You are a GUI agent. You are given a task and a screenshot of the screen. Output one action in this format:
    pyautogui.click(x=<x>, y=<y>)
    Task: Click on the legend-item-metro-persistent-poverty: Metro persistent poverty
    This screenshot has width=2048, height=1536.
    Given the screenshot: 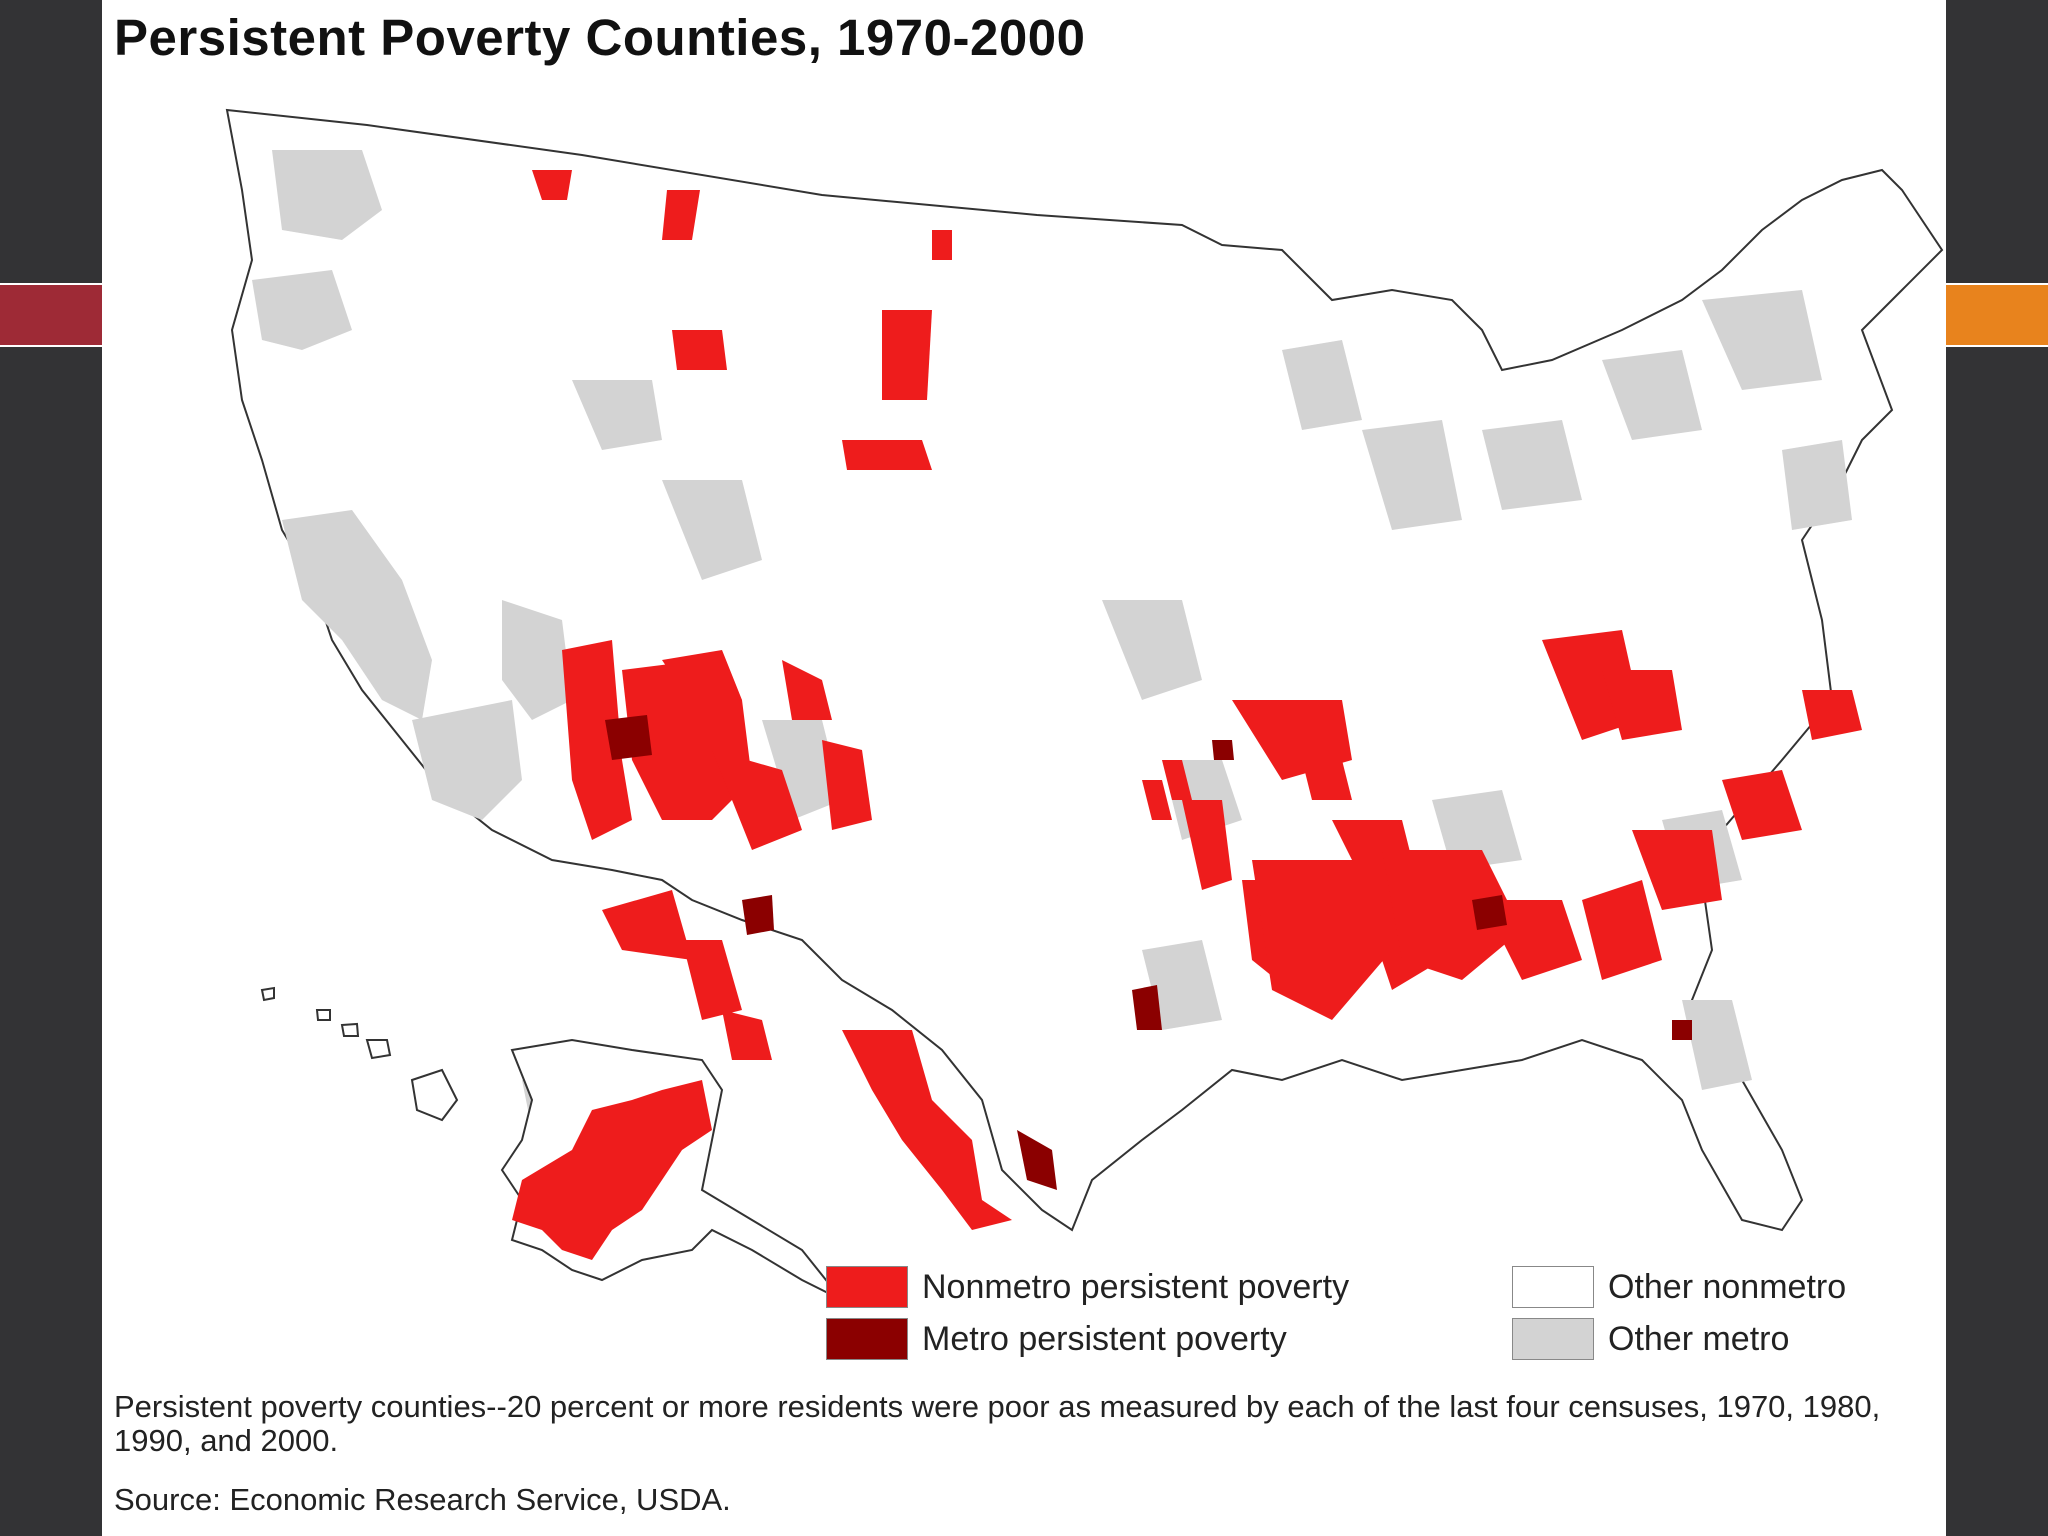 What is the action you would take?
    pyautogui.click(x=1056, y=1339)
    